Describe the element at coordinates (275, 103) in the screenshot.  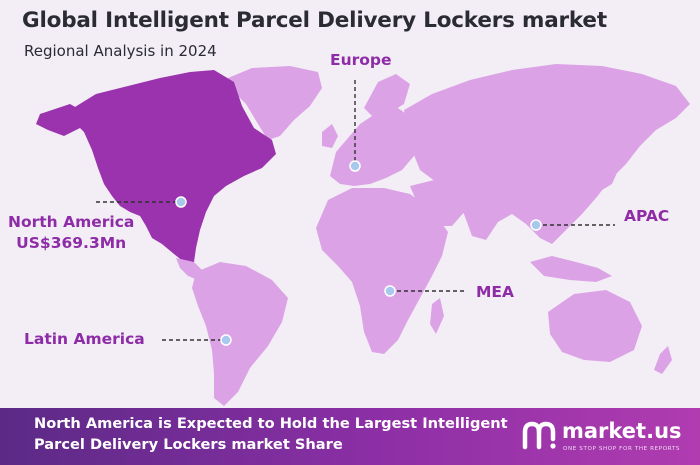
I see `greenland-shape` at that location.